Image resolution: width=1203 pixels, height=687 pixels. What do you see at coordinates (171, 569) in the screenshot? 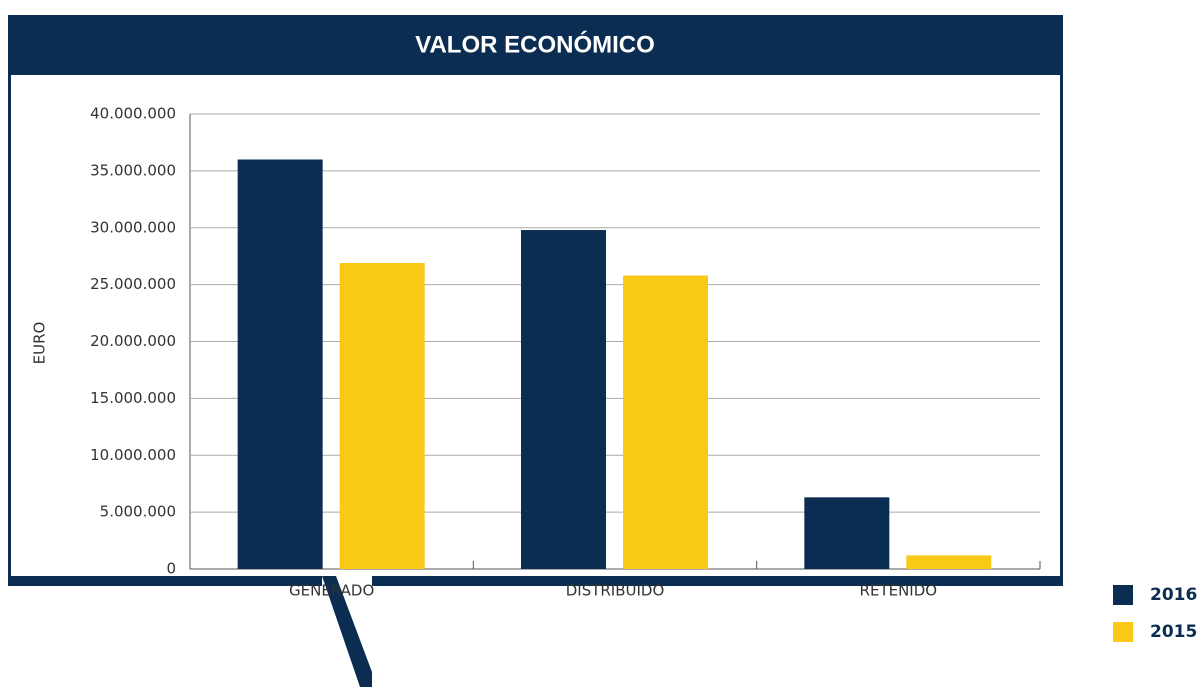
I see `y-tick-label: 0` at bounding box center [171, 569].